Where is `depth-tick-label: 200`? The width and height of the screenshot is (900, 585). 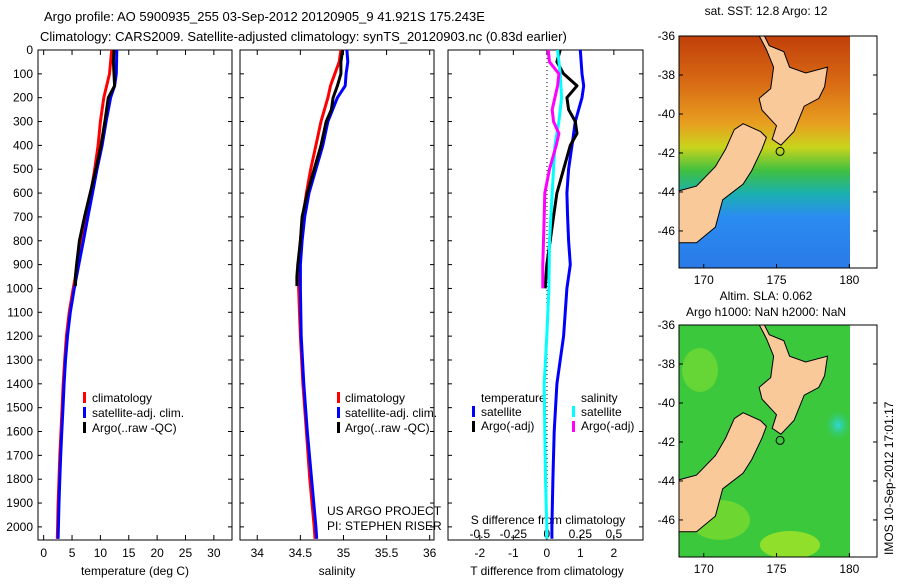
depth-tick-label: 200 is located at coordinates (23, 98).